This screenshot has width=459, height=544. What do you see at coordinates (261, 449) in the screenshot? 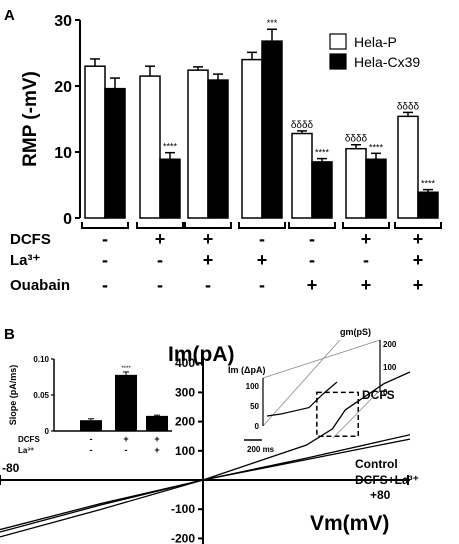
I see `scale-bar-label: 200 ms` at bounding box center [261, 449].